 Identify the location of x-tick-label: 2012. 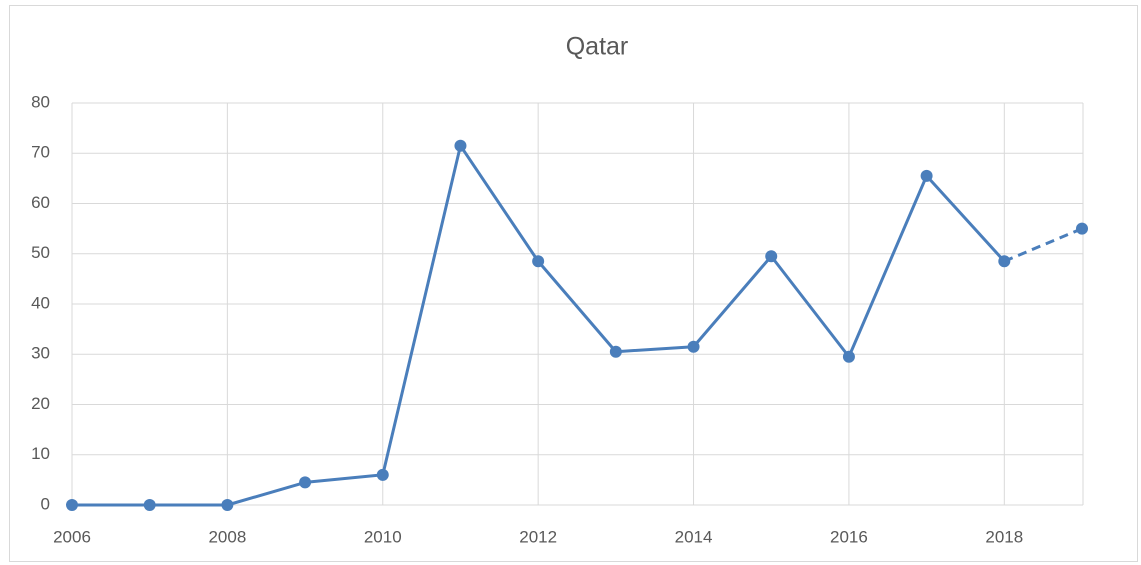
(538, 536).